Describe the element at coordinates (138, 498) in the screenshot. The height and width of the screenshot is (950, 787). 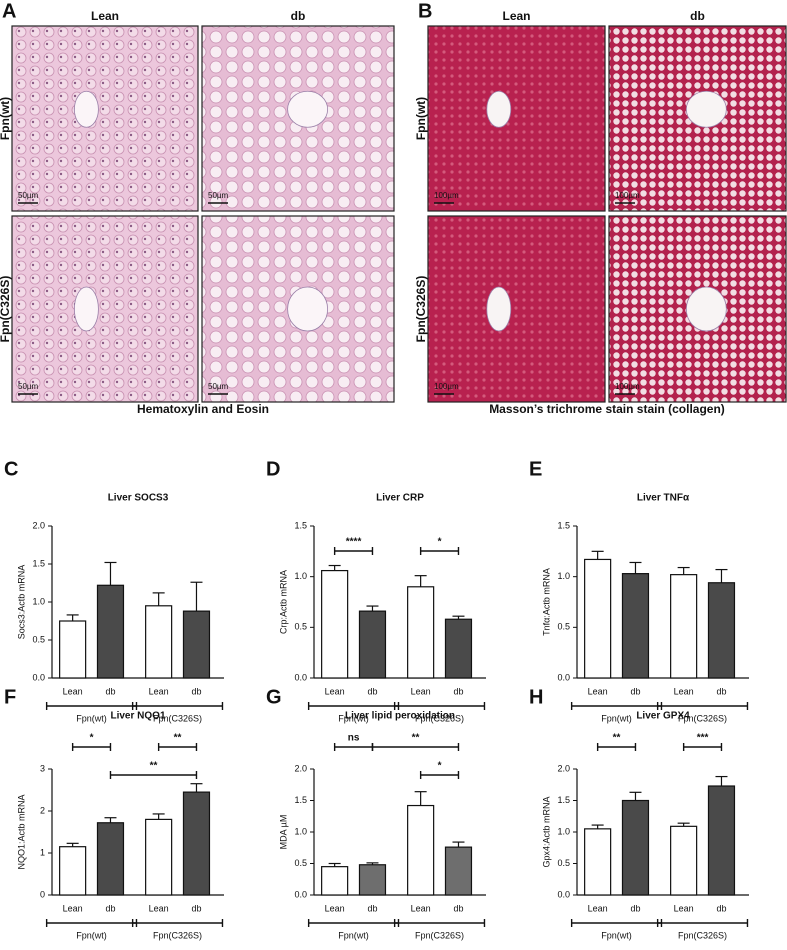
I see `chart-title: Liver SOCS3` at that location.